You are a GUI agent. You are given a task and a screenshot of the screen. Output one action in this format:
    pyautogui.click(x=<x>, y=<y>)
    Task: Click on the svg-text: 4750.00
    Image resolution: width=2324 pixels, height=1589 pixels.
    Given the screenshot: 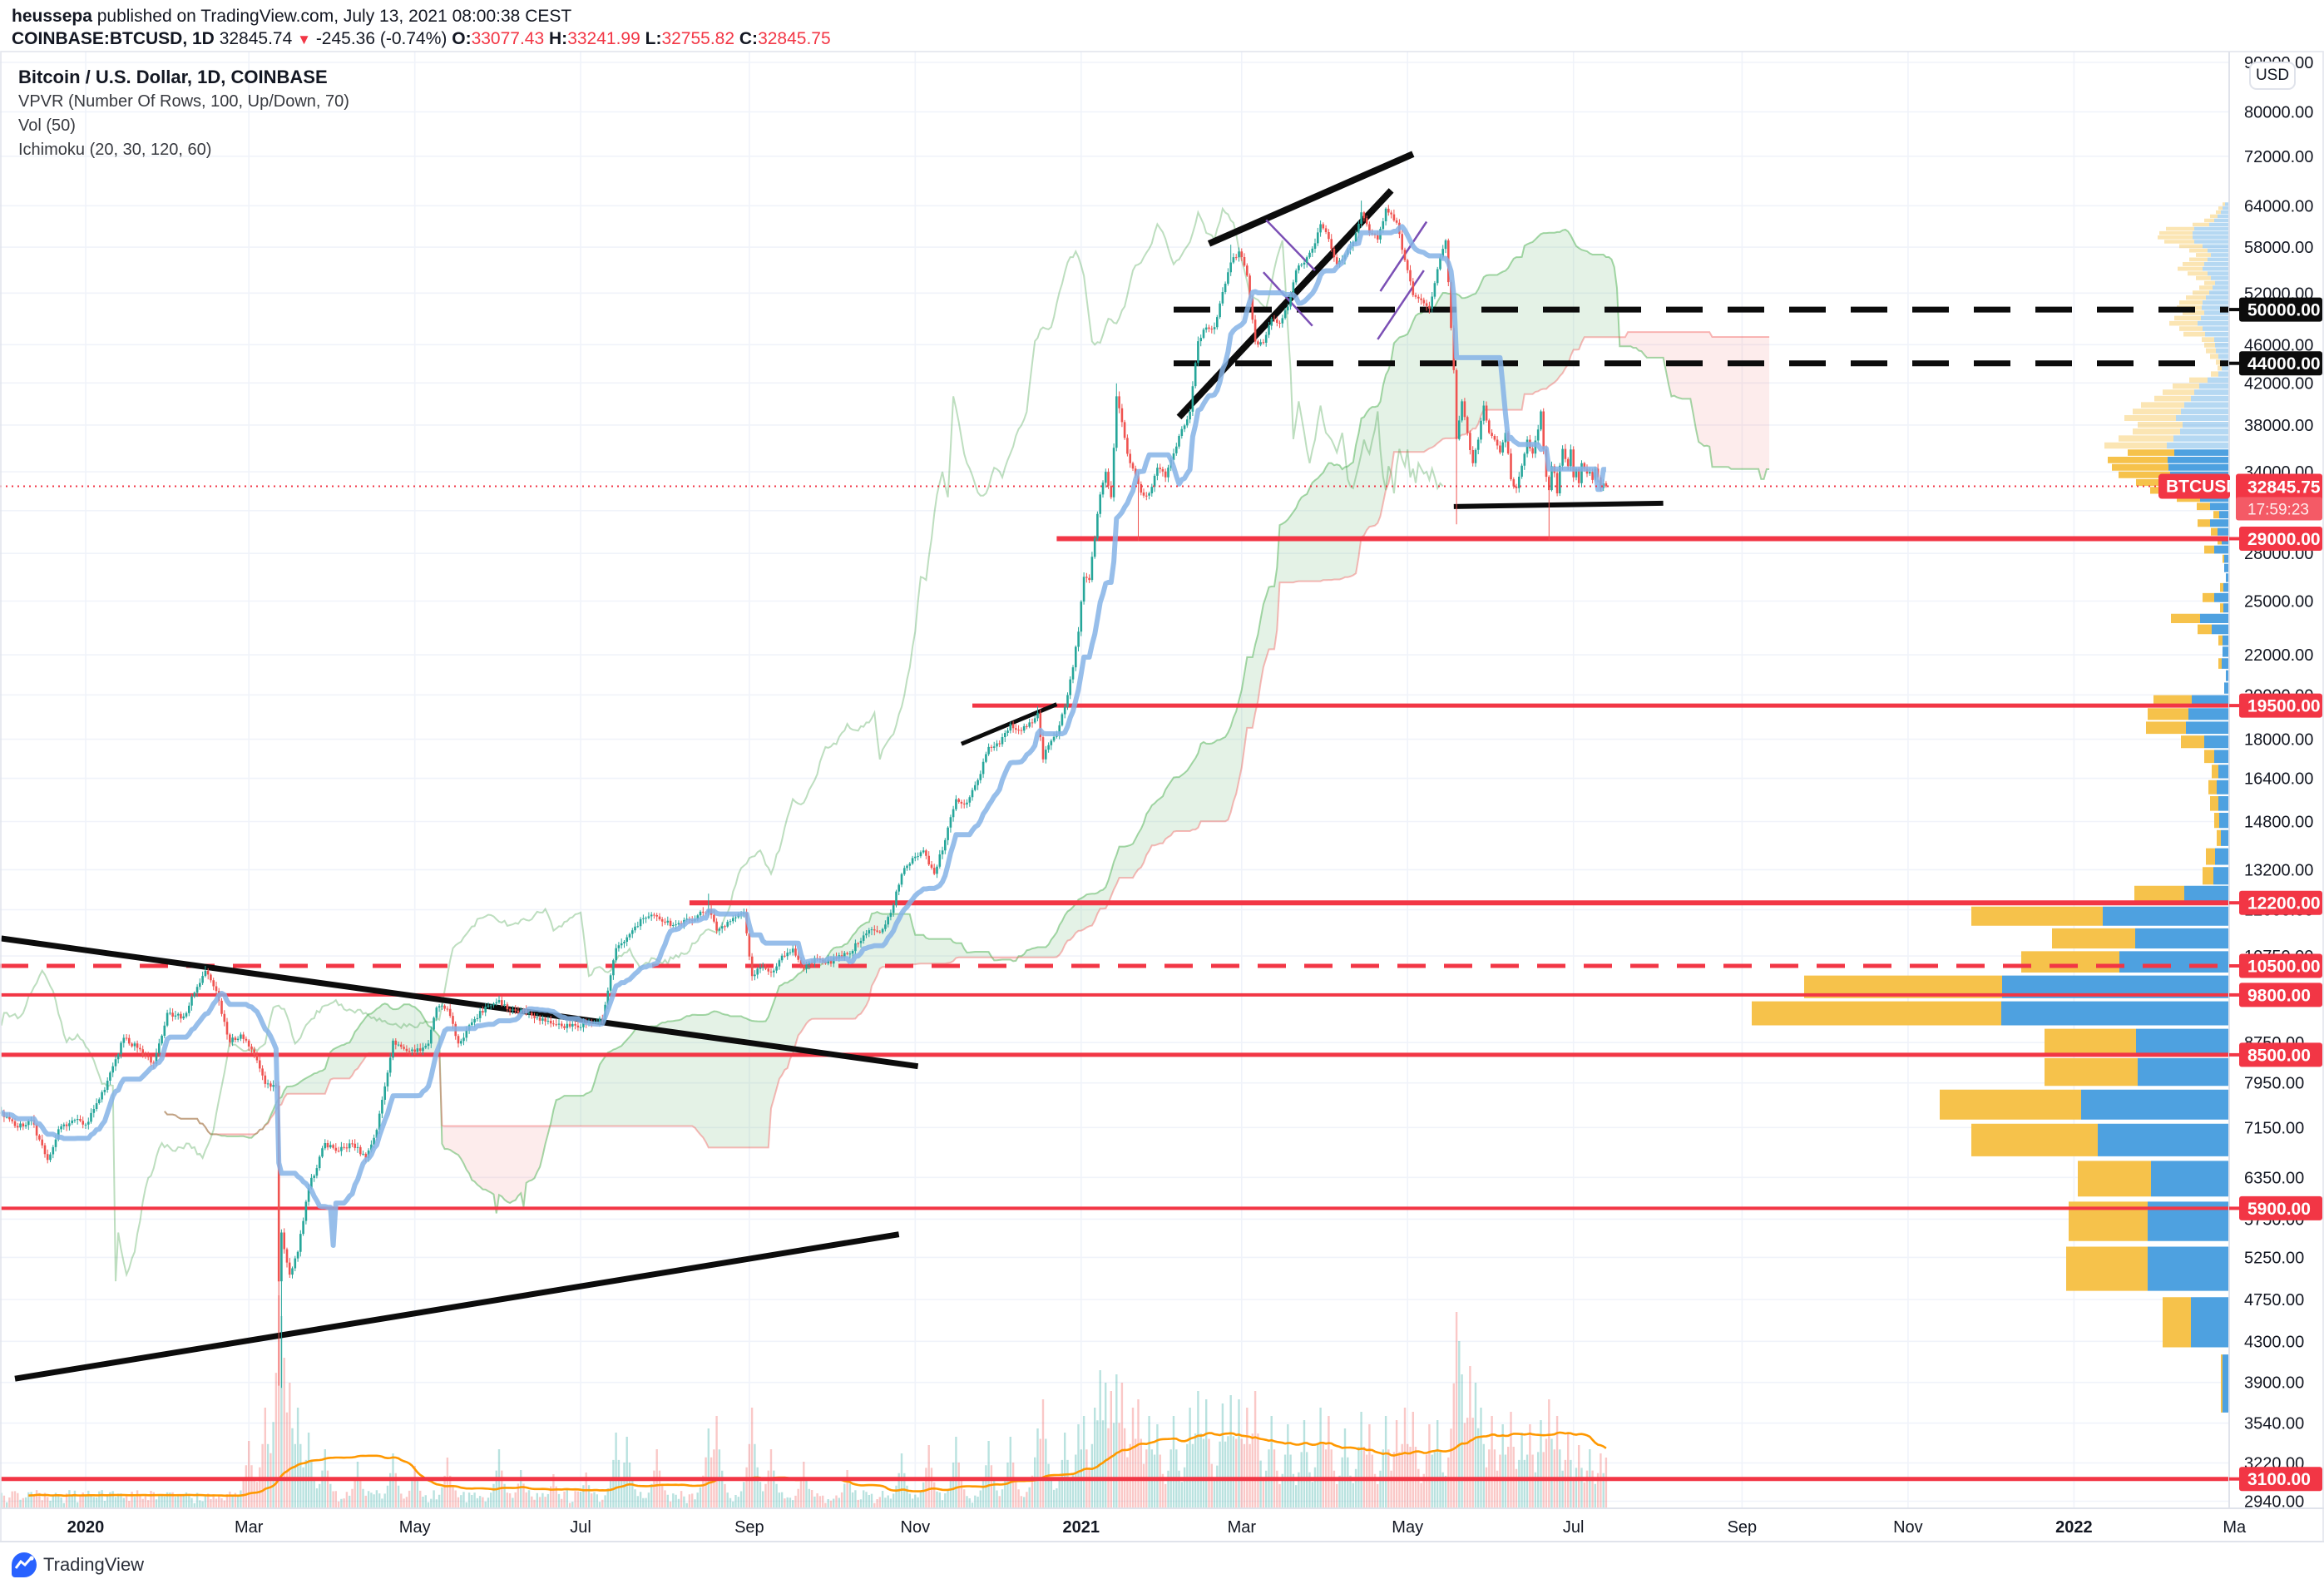 What is the action you would take?
    pyautogui.click(x=2274, y=1300)
    